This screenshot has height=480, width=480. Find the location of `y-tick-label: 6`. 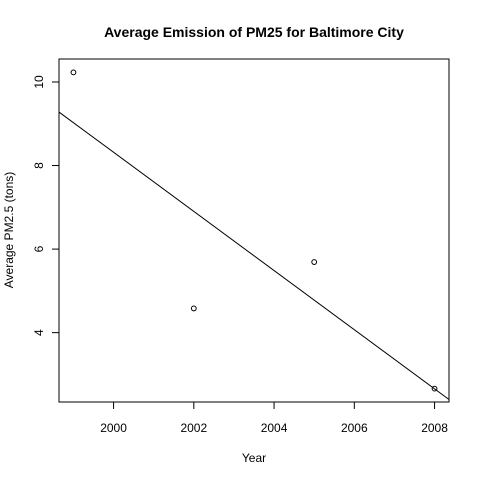

y-tick-label: 6 is located at coordinates (39, 248).